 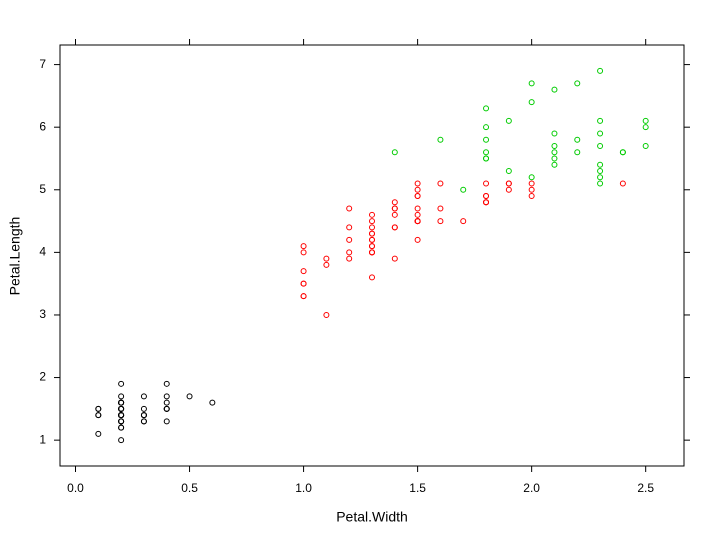 What do you see at coordinates (42, 126) in the screenshot?
I see `y-tick-label: 6` at bounding box center [42, 126].